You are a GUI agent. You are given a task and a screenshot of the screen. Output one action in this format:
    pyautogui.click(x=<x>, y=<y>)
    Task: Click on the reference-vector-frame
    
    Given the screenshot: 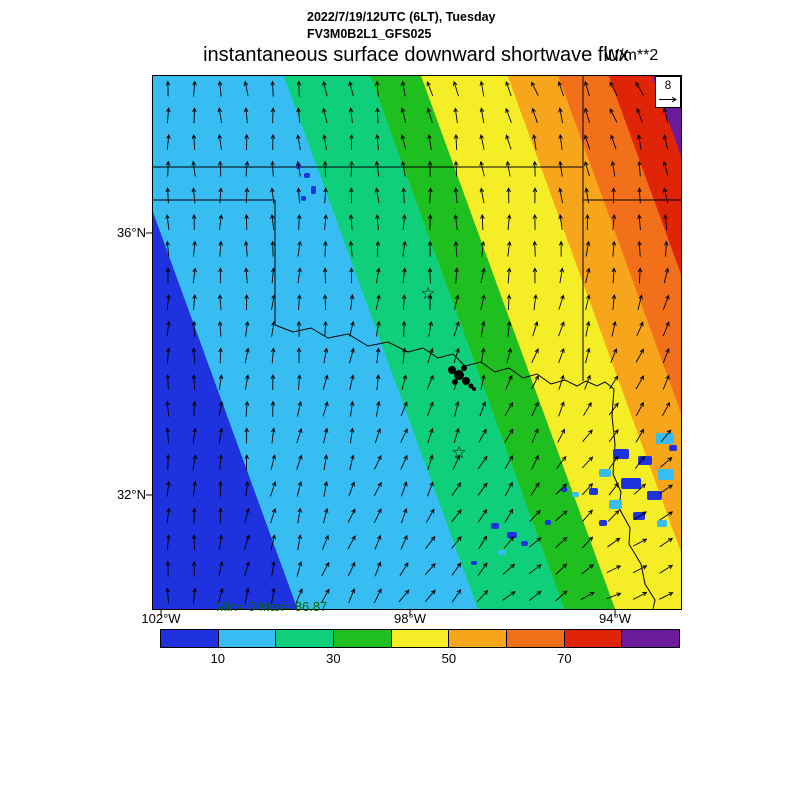 What is the action you would take?
    pyautogui.click(x=668, y=92)
    